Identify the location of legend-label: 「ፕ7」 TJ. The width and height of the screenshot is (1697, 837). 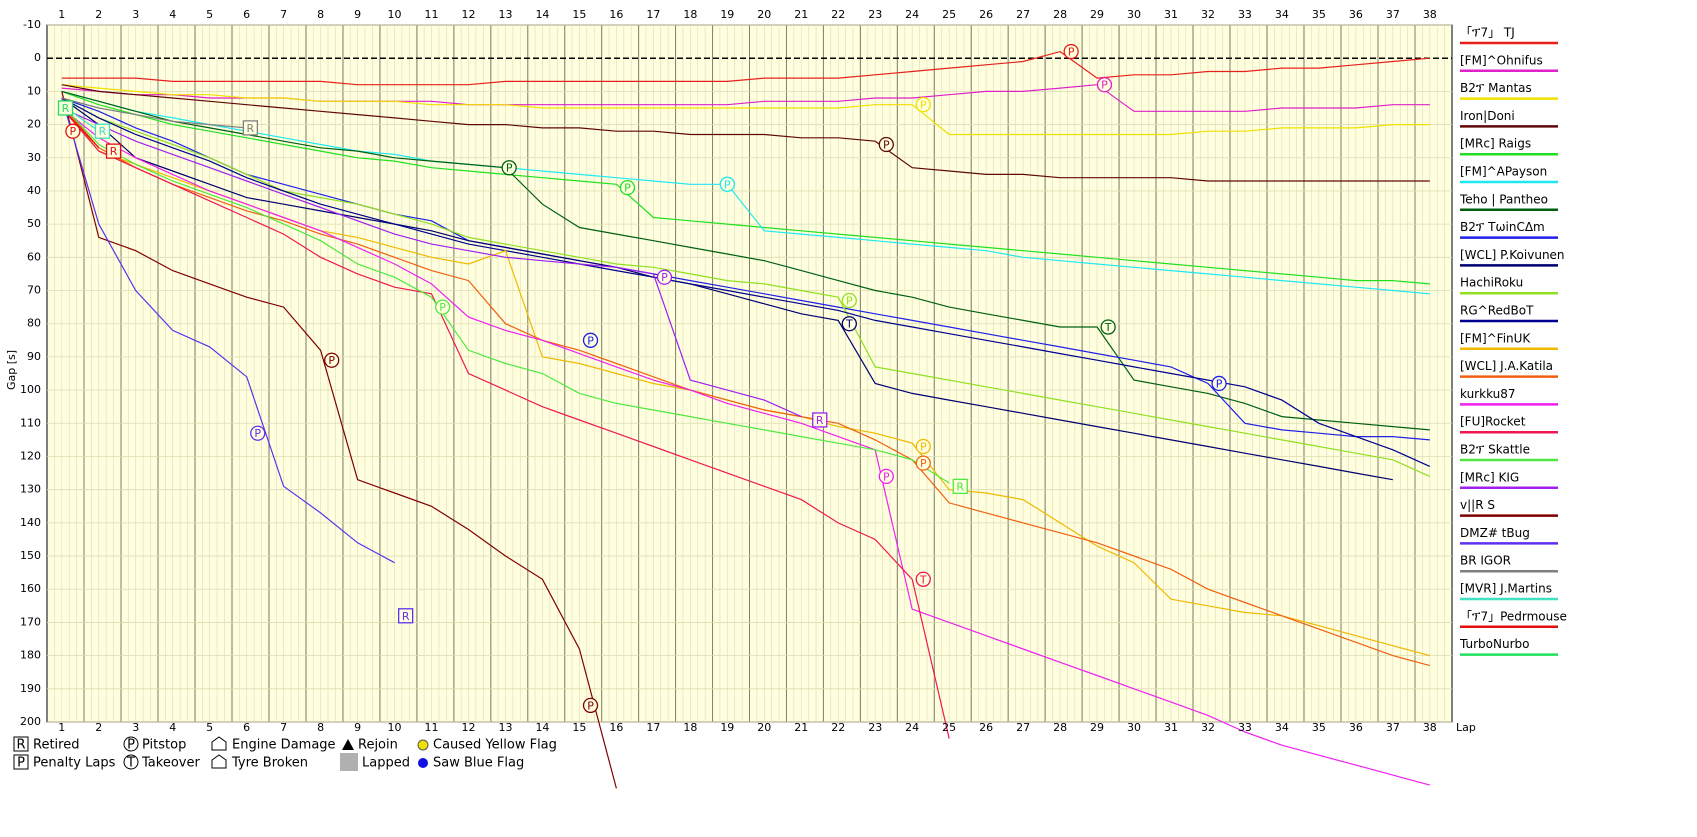
(1487, 33).